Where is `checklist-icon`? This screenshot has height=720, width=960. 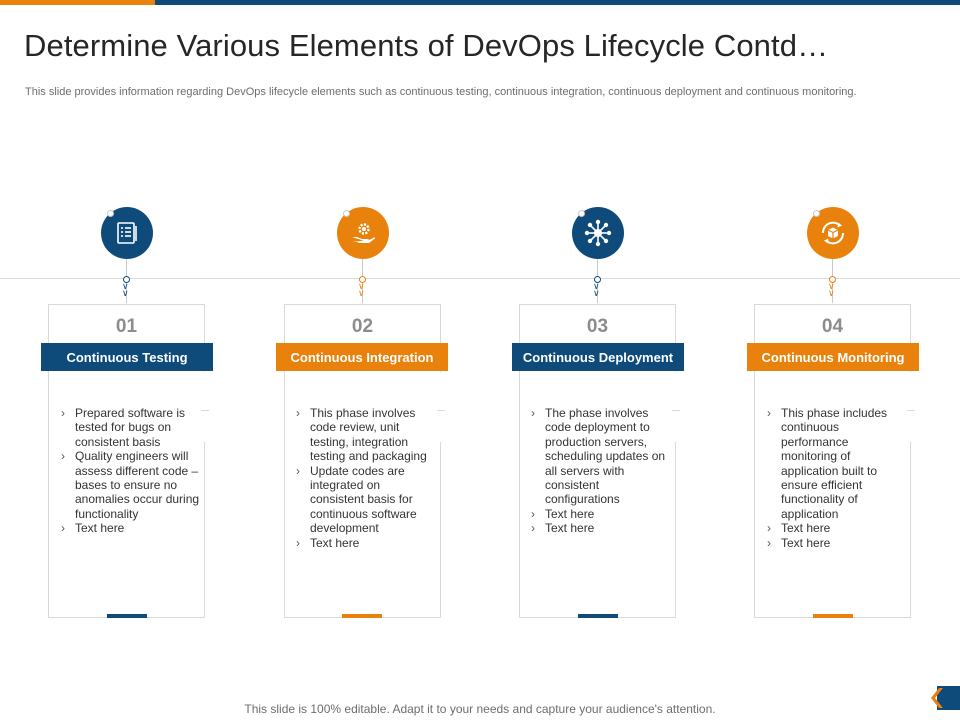 checklist-icon is located at coordinates (127, 233).